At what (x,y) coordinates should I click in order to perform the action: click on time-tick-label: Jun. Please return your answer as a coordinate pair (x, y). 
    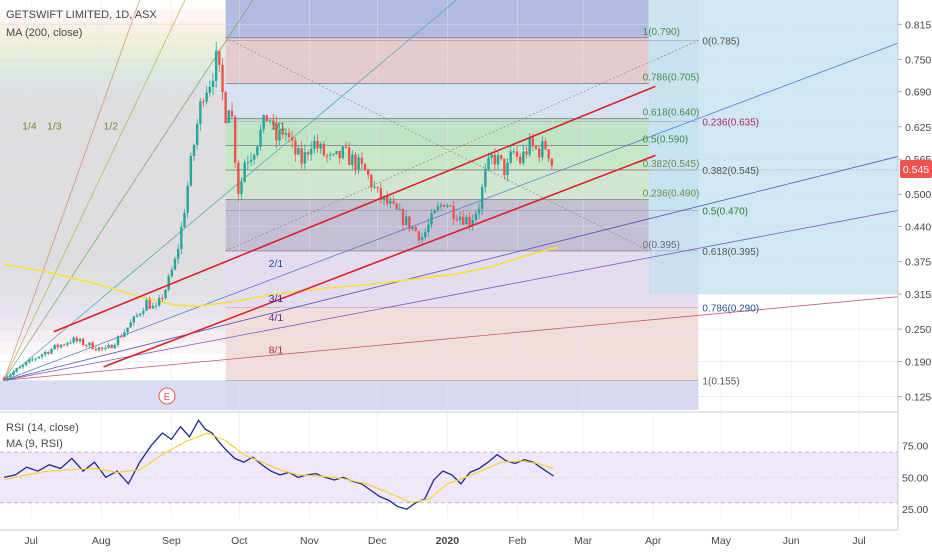
    Looking at the image, I should click on (791, 541).